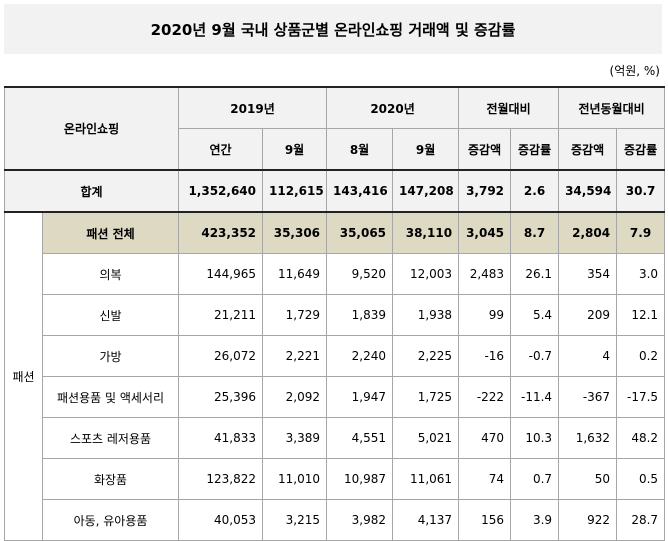 The width and height of the screenshot is (668, 541). What do you see at coordinates (110, 479) in the screenshot?
I see `category-label: 화장품` at bounding box center [110, 479].